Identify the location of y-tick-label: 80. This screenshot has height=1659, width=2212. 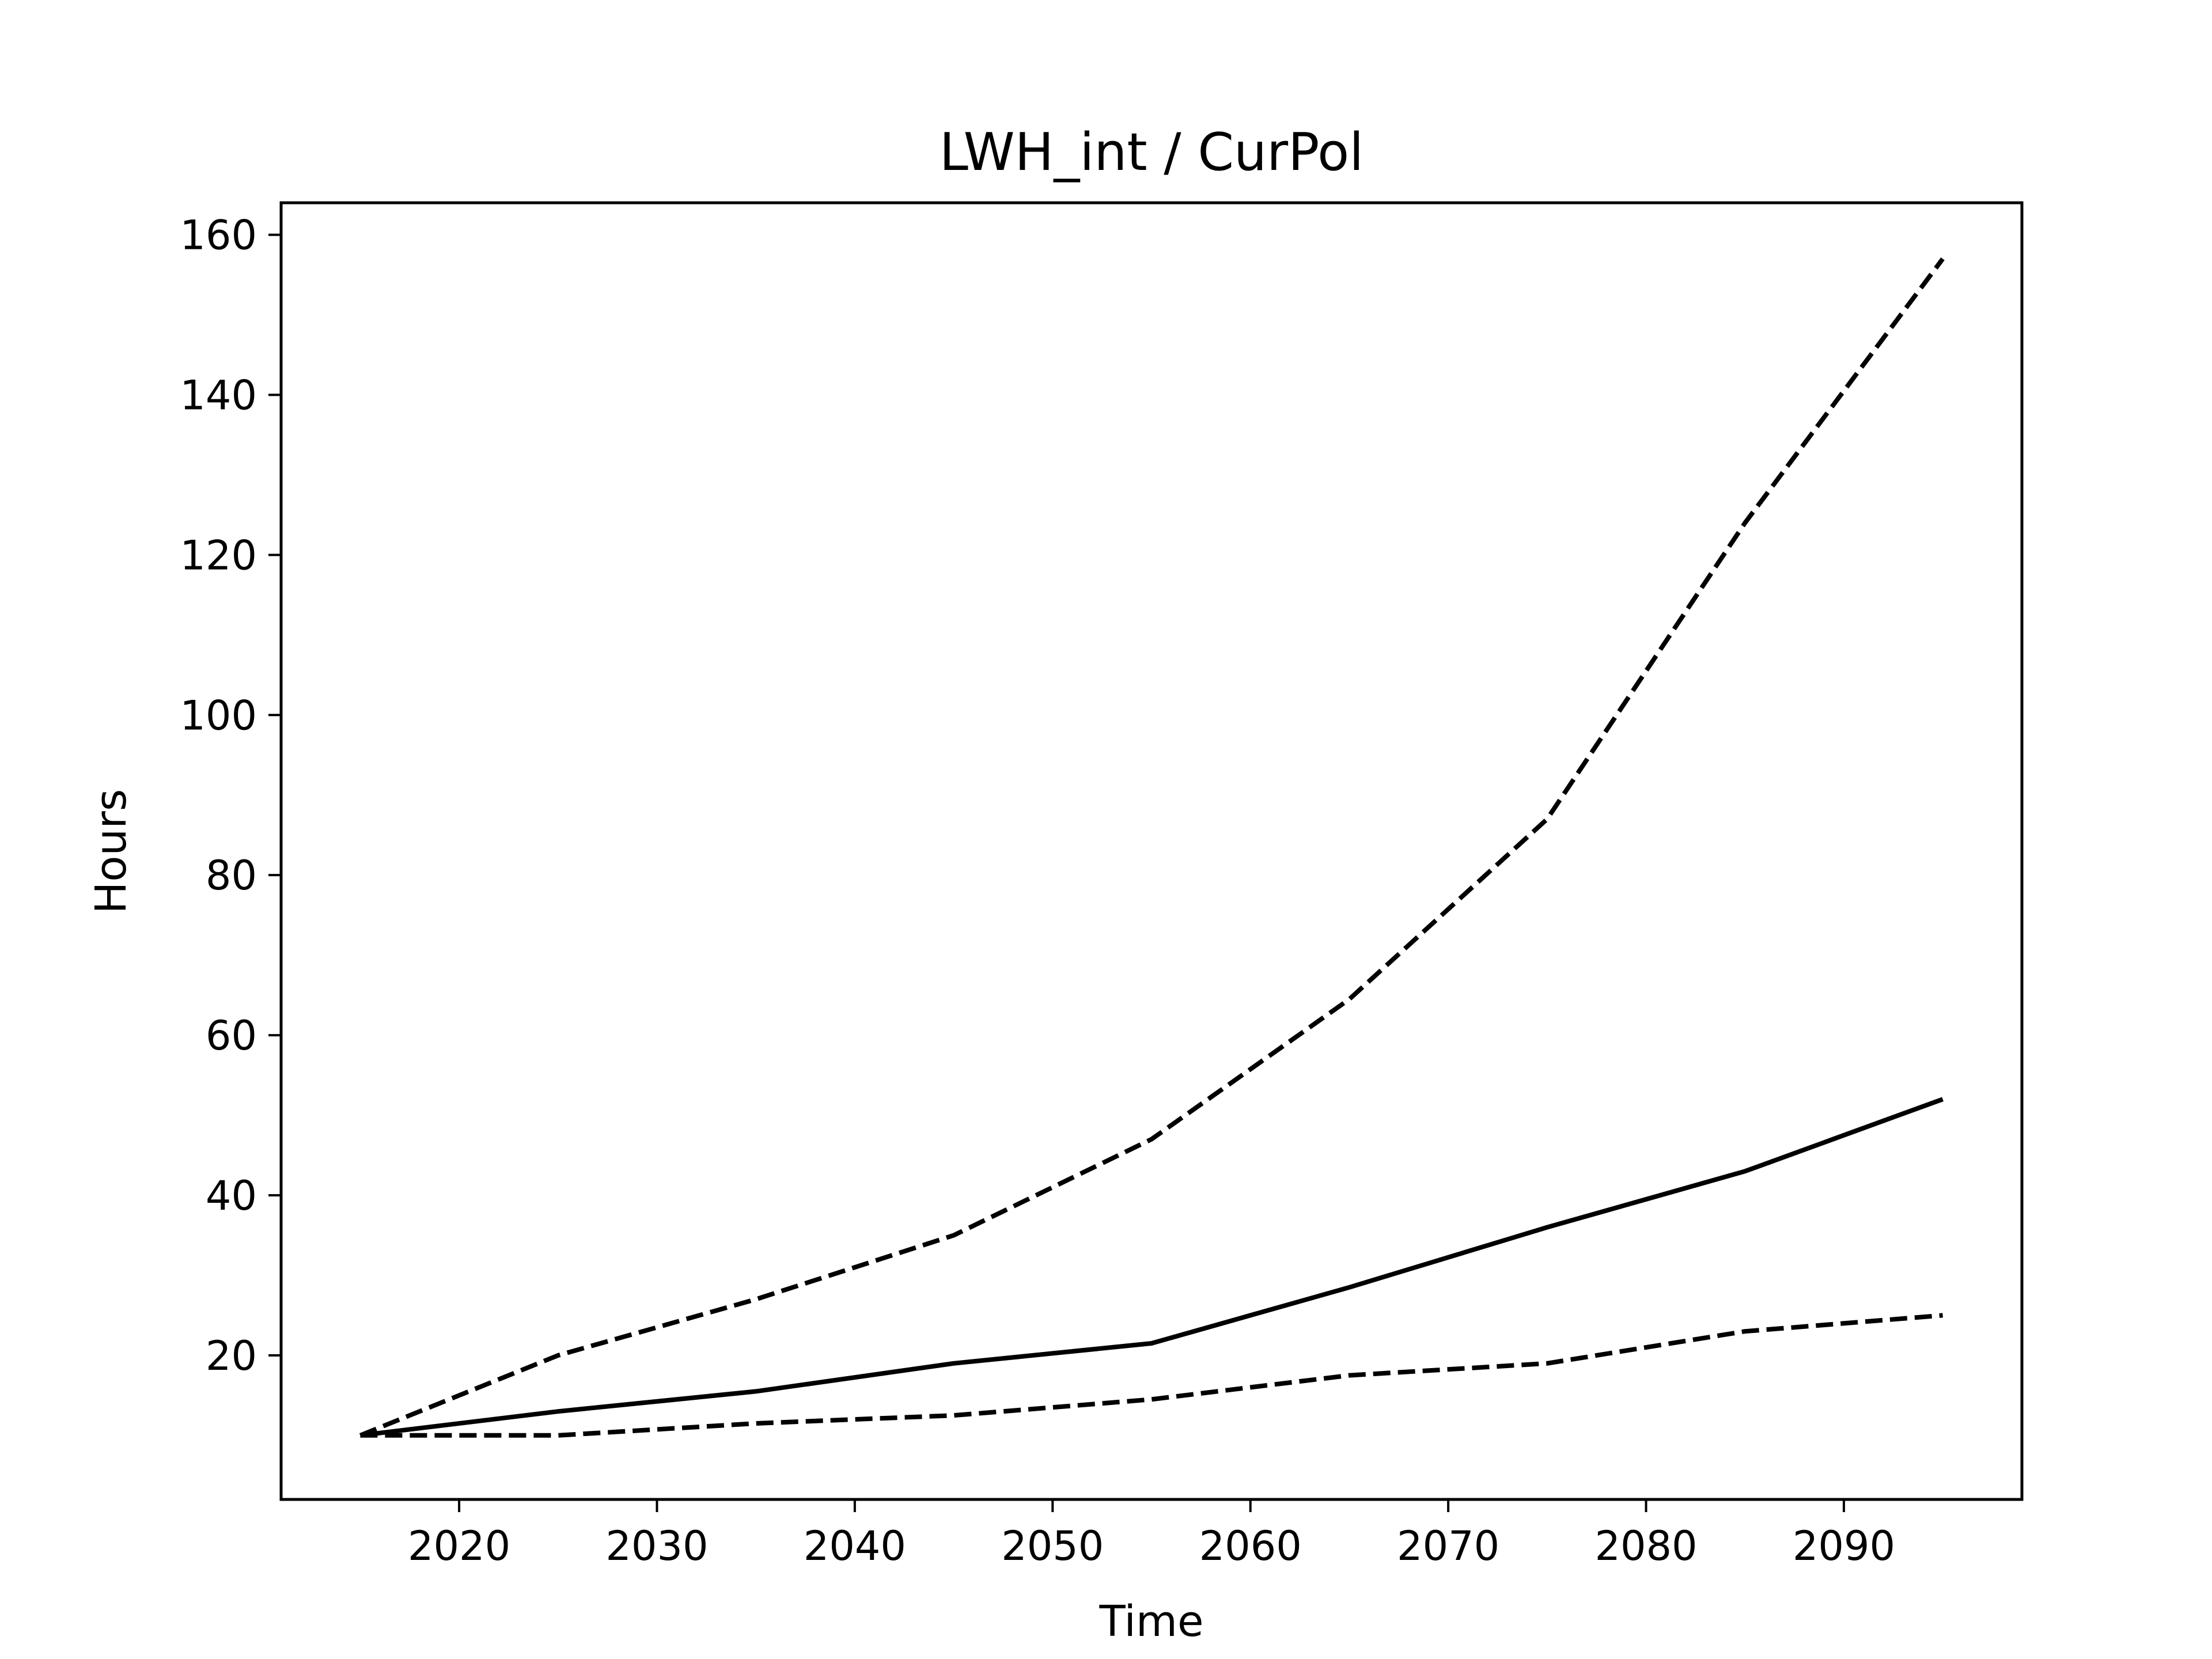
(231, 875).